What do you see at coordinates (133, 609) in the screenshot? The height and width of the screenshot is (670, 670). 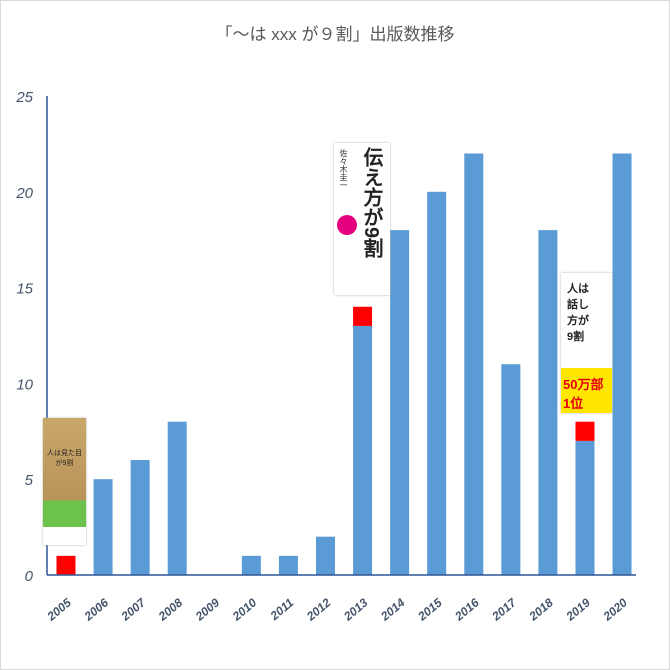 I see `x-tick-label: 2007` at bounding box center [133, 609].